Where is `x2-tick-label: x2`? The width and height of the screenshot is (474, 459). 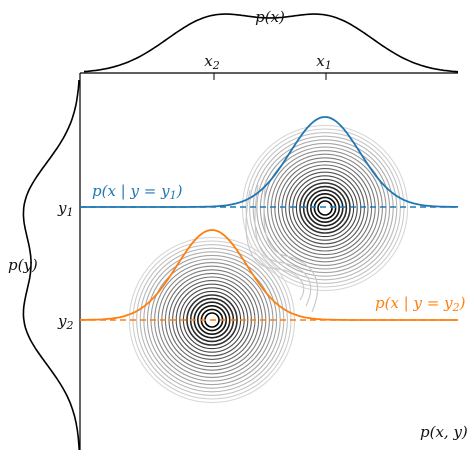
x2-tick-label: x2 is located at coordinates (211, 62).